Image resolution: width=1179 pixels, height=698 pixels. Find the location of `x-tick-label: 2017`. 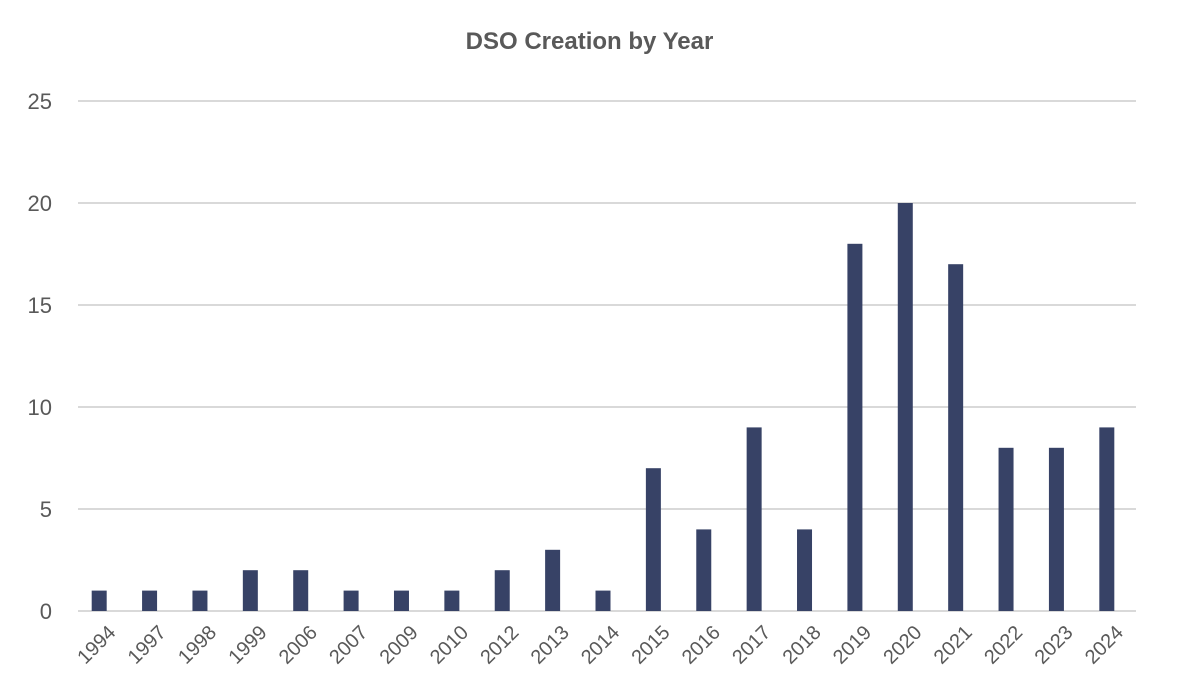

x-tick-label: 2017 is located at coordinates (751, 645).